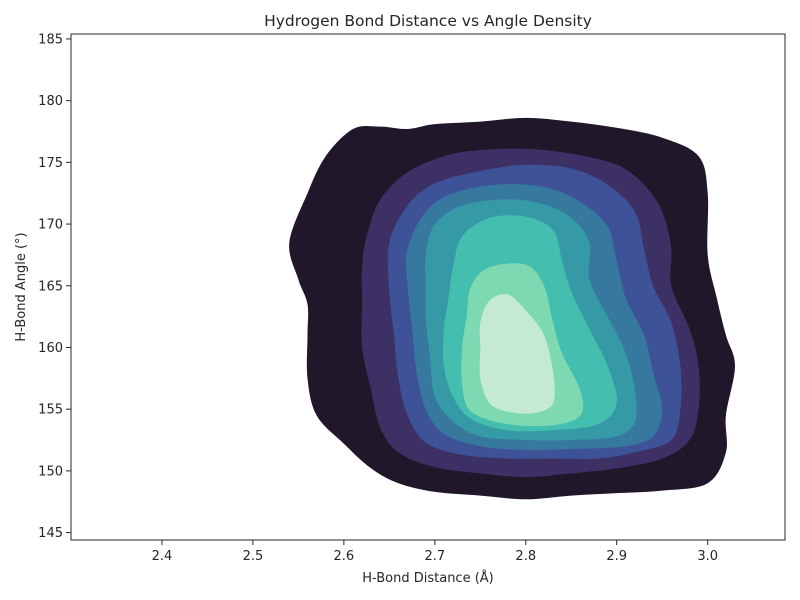 This screenshot has height=600, width=800. I want to click on x-tick-label: 2.6, so click(344, 556).